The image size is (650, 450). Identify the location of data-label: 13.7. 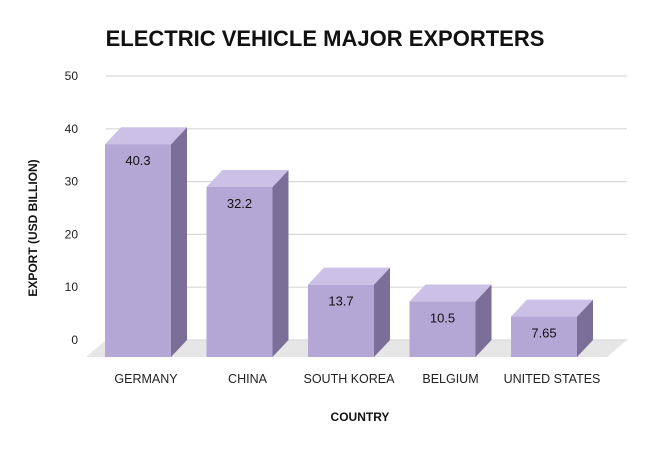
(340, 301).